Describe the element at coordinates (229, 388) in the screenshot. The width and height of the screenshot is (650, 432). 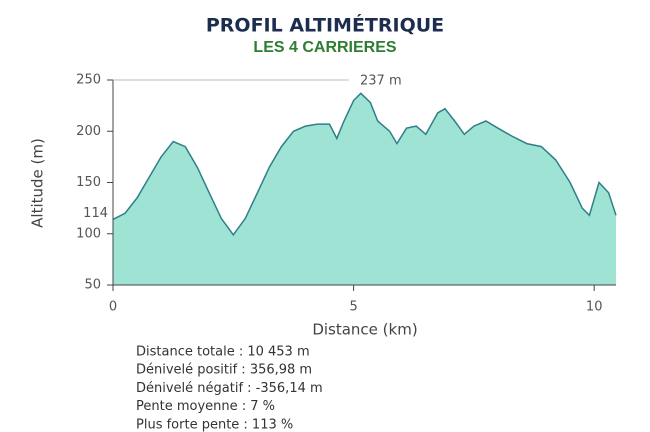
I see `stat-line: Dénivelé négatif : -356,14 m` at that location.